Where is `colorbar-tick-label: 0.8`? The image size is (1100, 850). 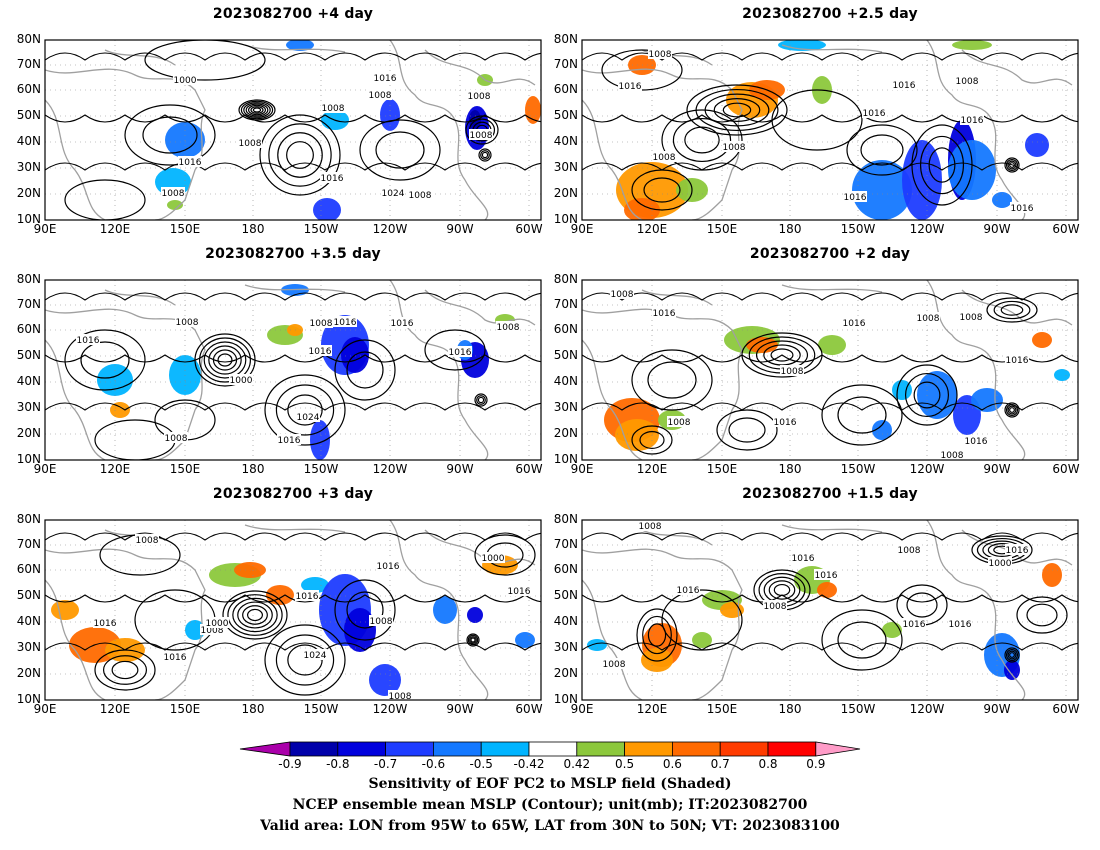
colorbar-tick-label: 0.8 is located at coordinates (768, 764).